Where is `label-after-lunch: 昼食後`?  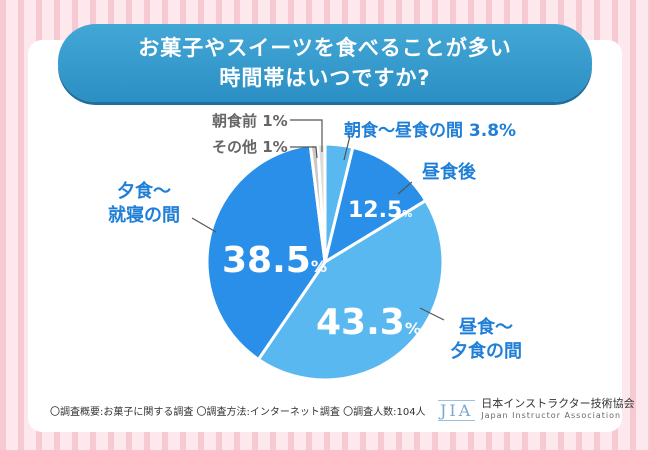
label-after-lunch: 昼食後 is located at coordinates (449, 172).